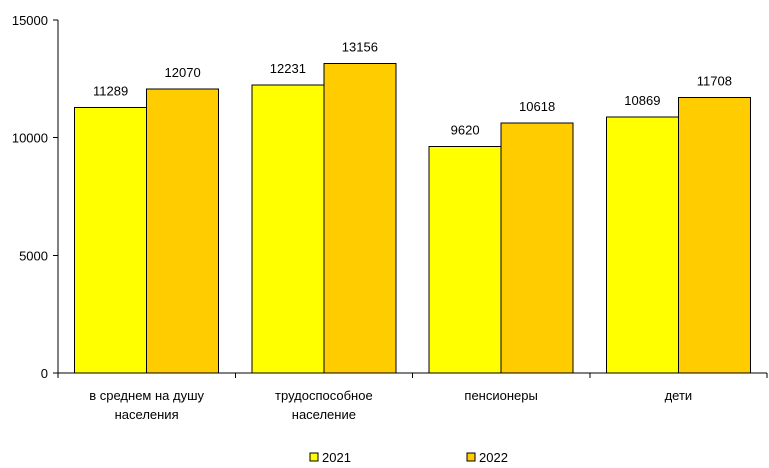 Image resolution: width=769 pixels, height=468 pixels. What do you see at coordinates (110, 90) in the screenshot?
I see `data-label-2021-0: 11289` at bounding box center [110, 90].